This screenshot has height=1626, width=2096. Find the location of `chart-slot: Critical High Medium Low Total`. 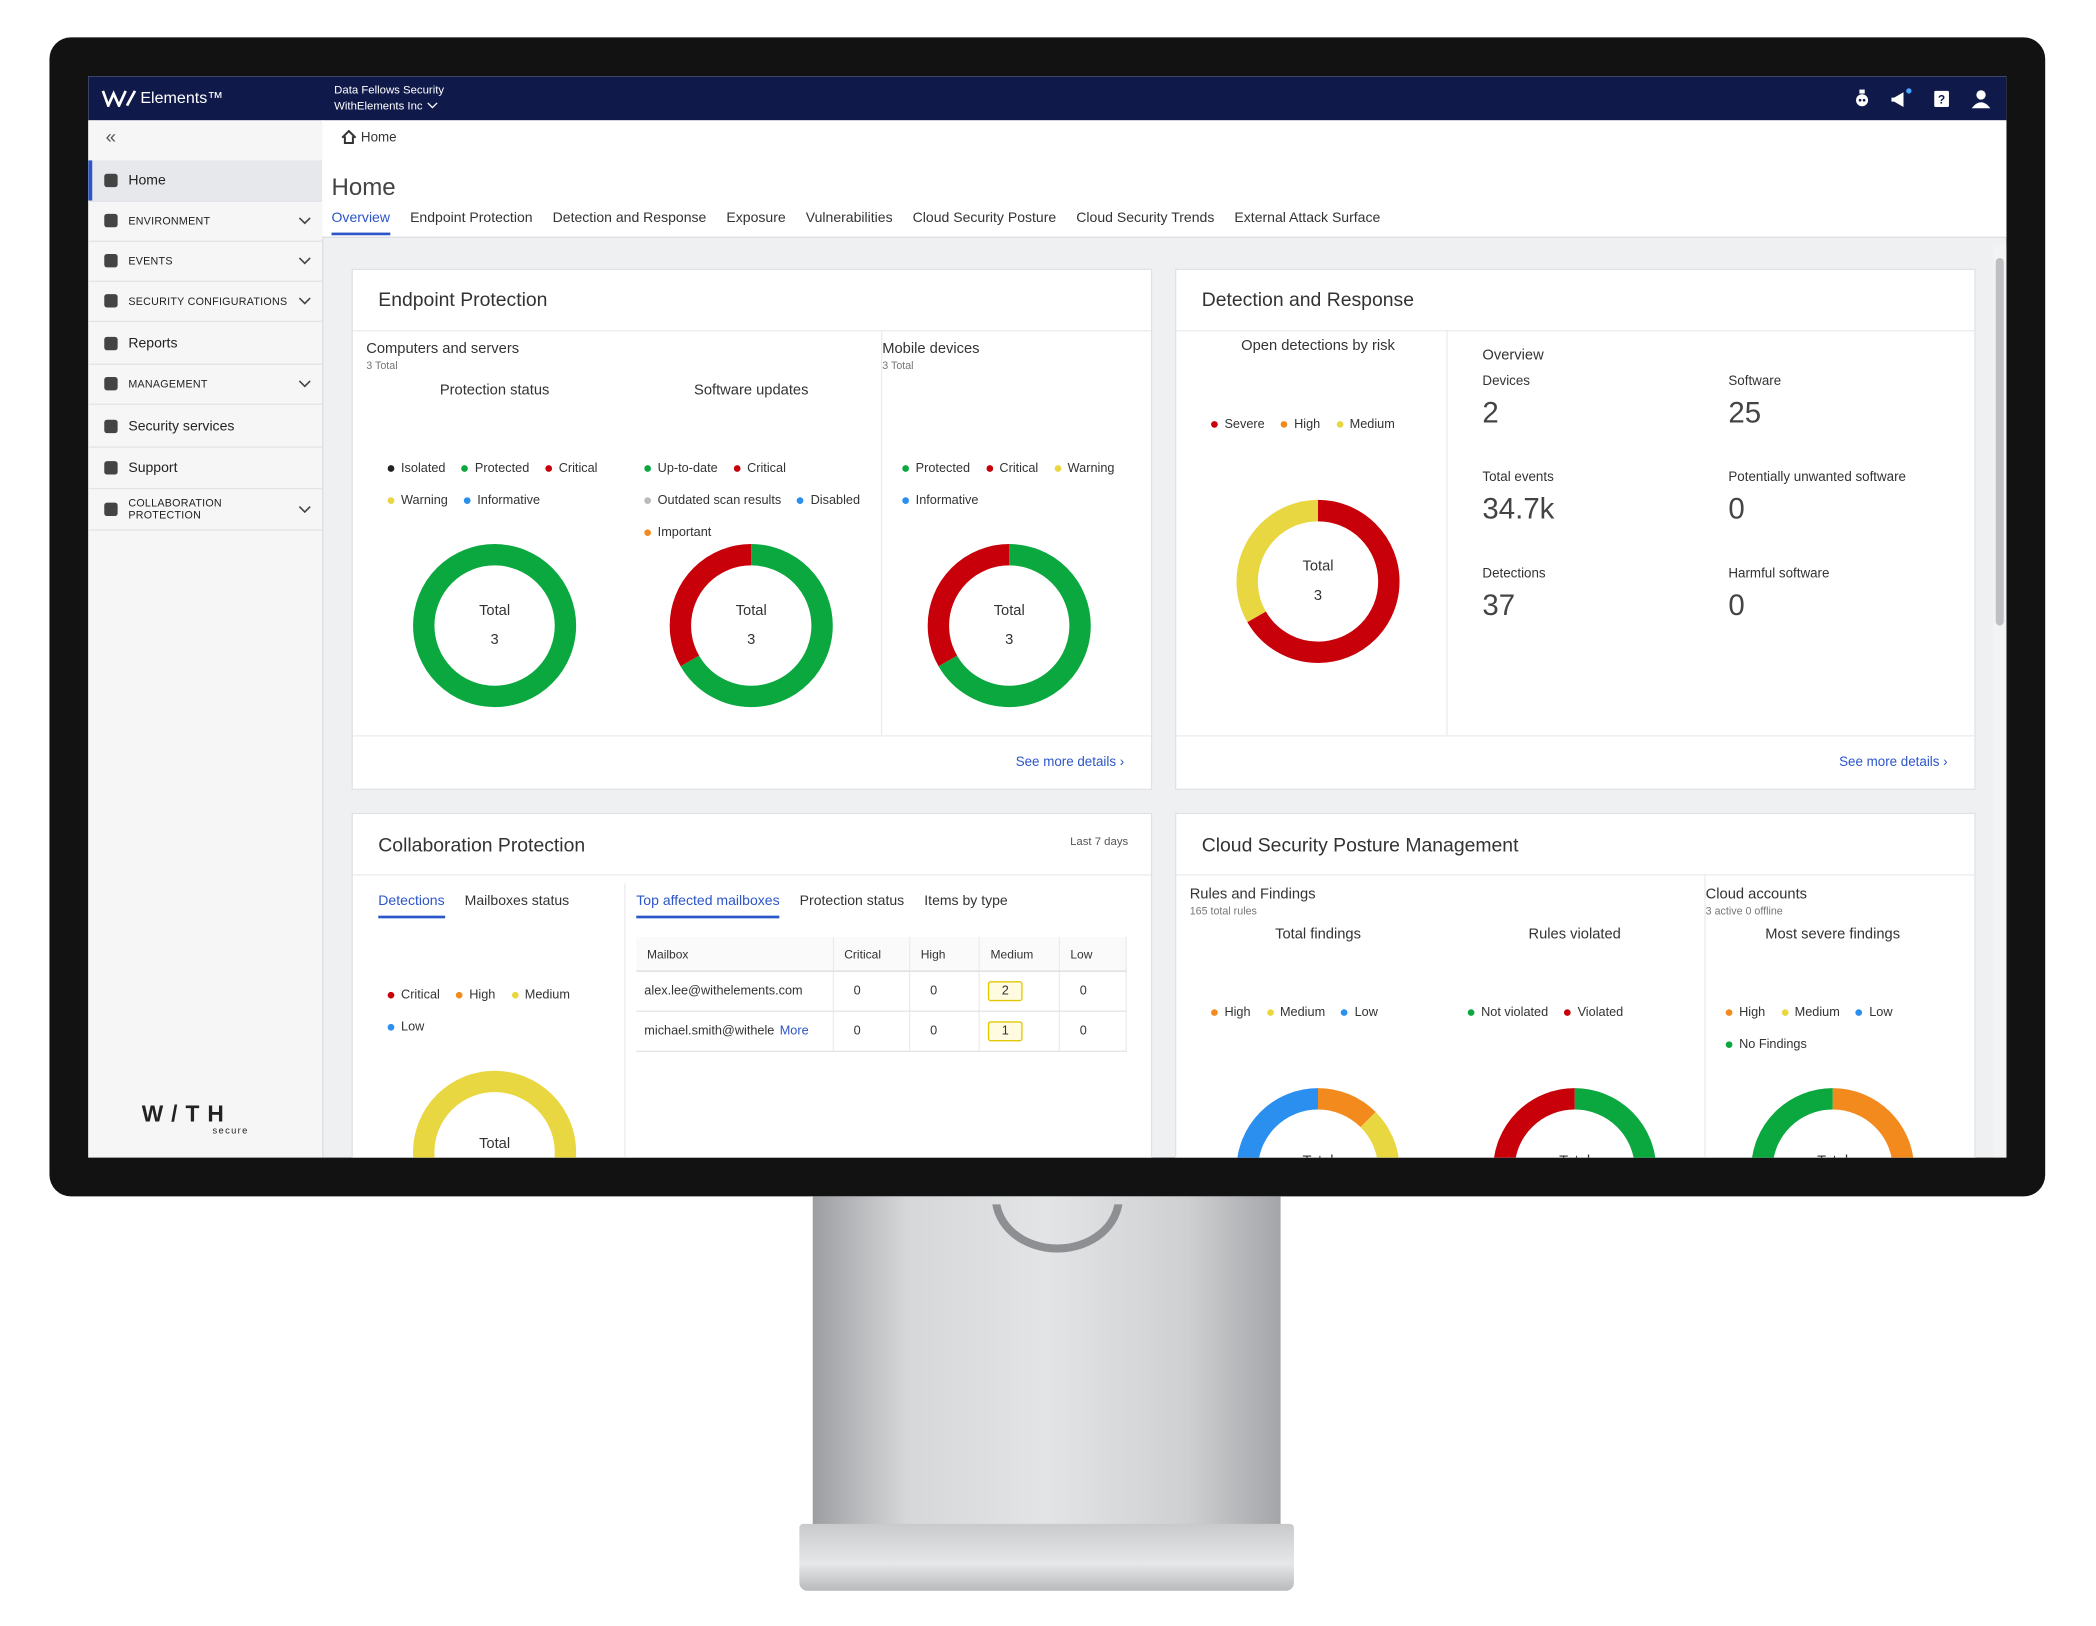

chart-slot: Critical High Medium Low Total is located at coordinates (494, 1031).